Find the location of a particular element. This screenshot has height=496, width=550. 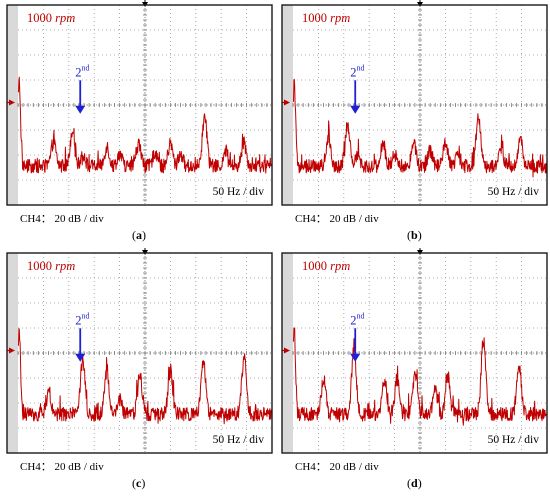

panel-caption: (d) is located at coordinates (414, 483).